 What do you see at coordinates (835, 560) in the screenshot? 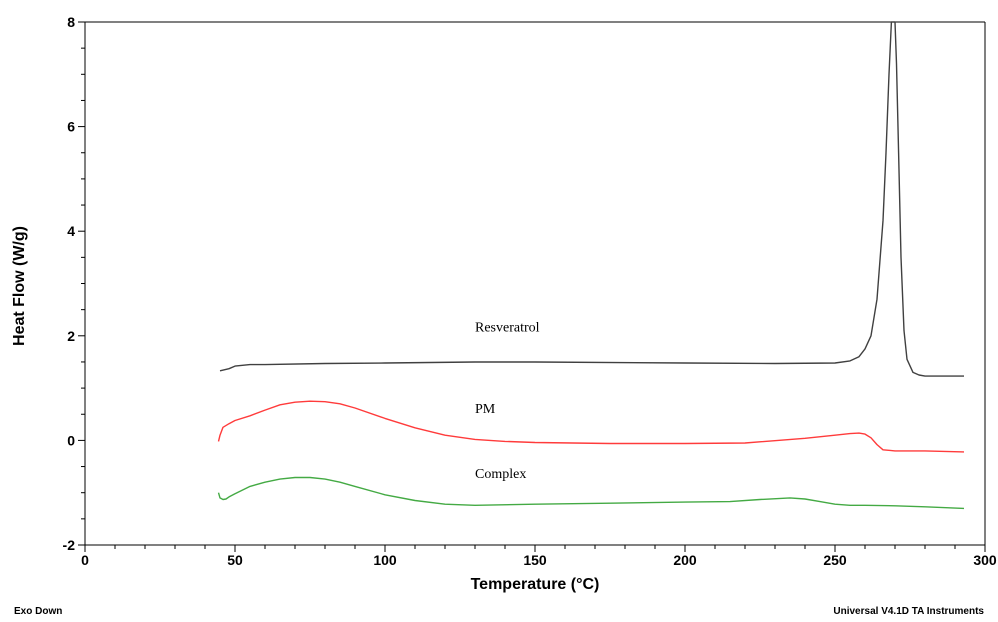
I see `x-tick-label: 250` at bounding box center [835, 560].